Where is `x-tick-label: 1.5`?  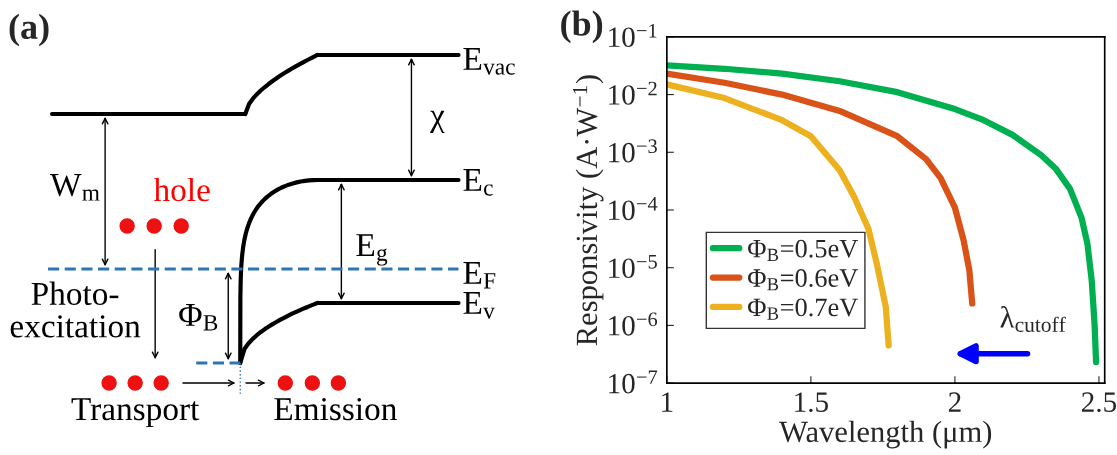
x-tick-label: 1.5 is located at coordinates (811, 402).